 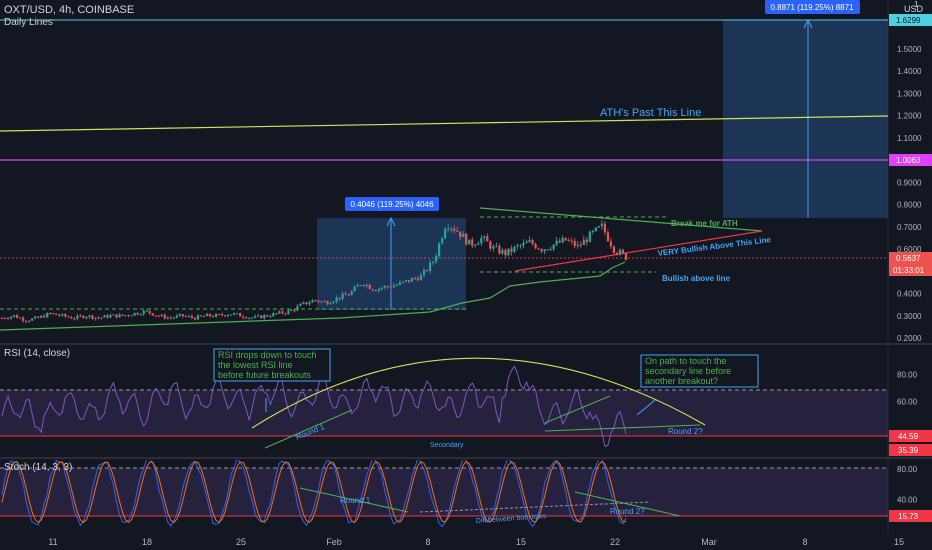 What do you see at coordinates (627, 511) in the screenshot?
I see `stoch-round2-label: Round 2?` at bounding box center [627, 511].